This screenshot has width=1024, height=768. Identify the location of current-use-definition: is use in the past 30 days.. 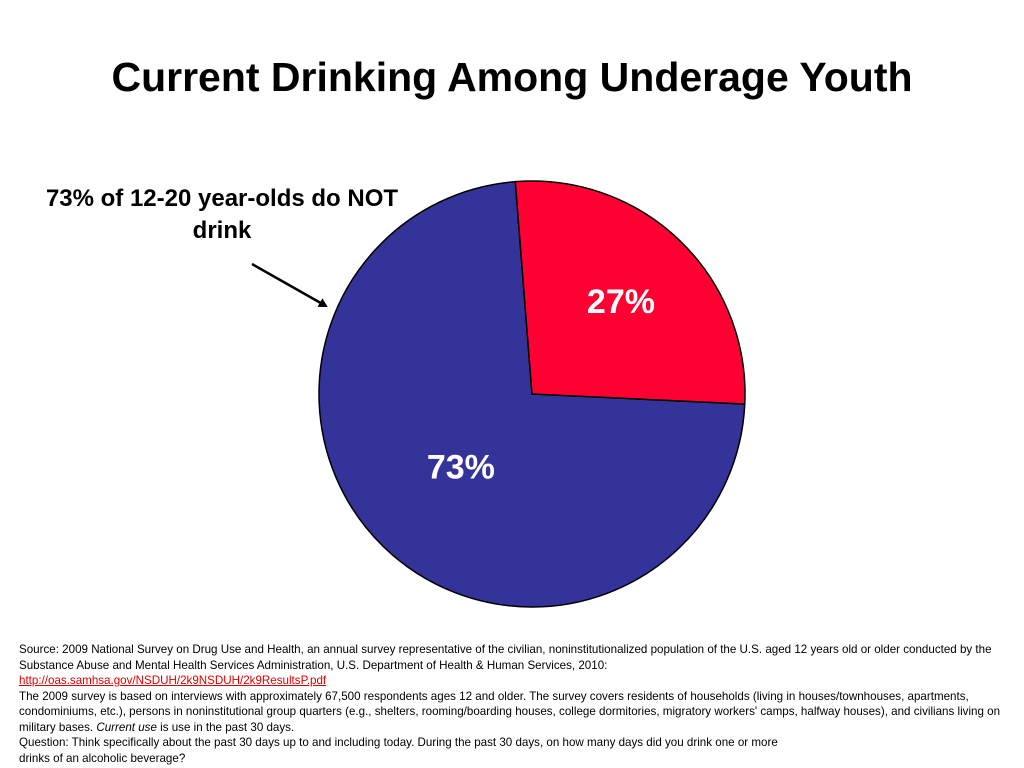
(227, 727).